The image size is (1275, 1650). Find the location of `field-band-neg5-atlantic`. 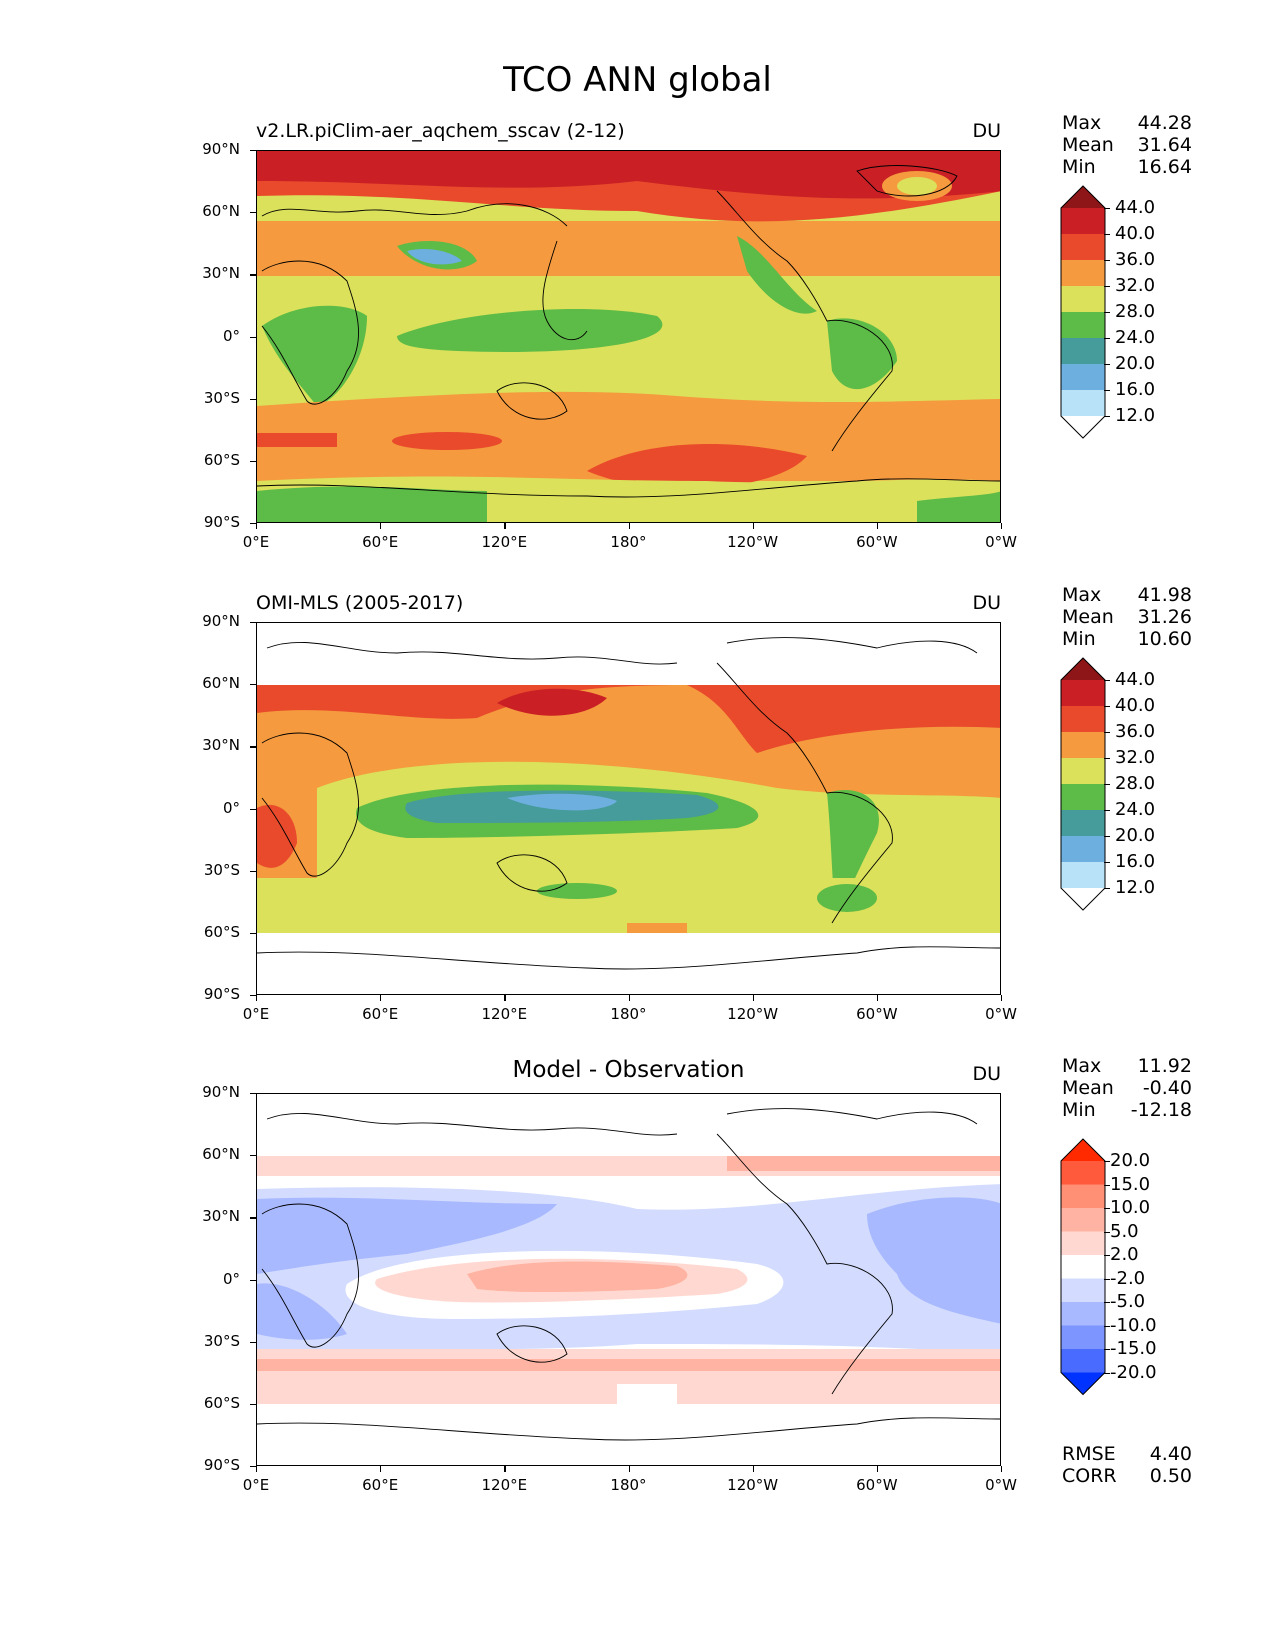

field-band-neg5-atlantic is located at coordinates (933, 1260).